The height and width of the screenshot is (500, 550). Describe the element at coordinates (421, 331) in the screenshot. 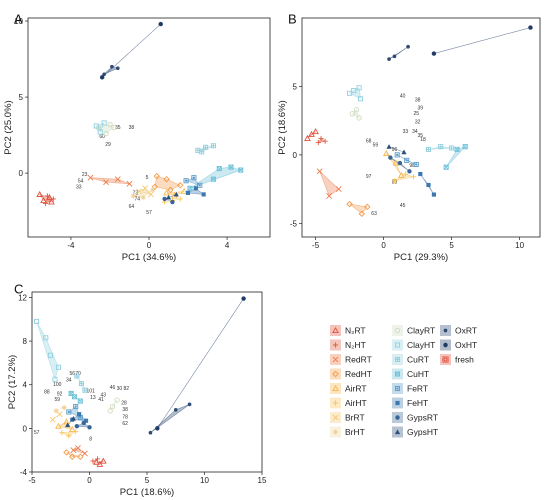

I see `legend-label: ClayRT` at that location.